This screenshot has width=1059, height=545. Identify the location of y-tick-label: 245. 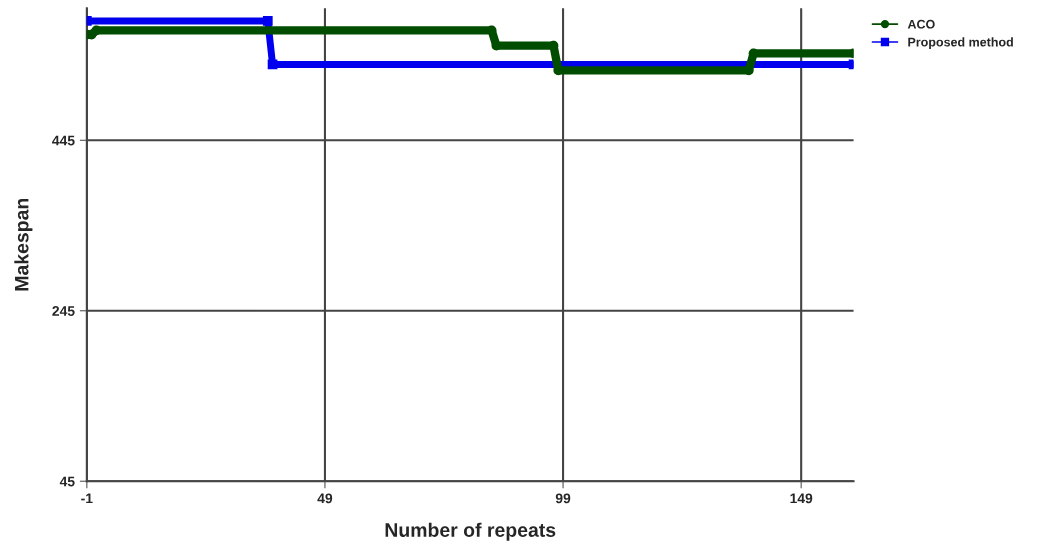
(63, 311).